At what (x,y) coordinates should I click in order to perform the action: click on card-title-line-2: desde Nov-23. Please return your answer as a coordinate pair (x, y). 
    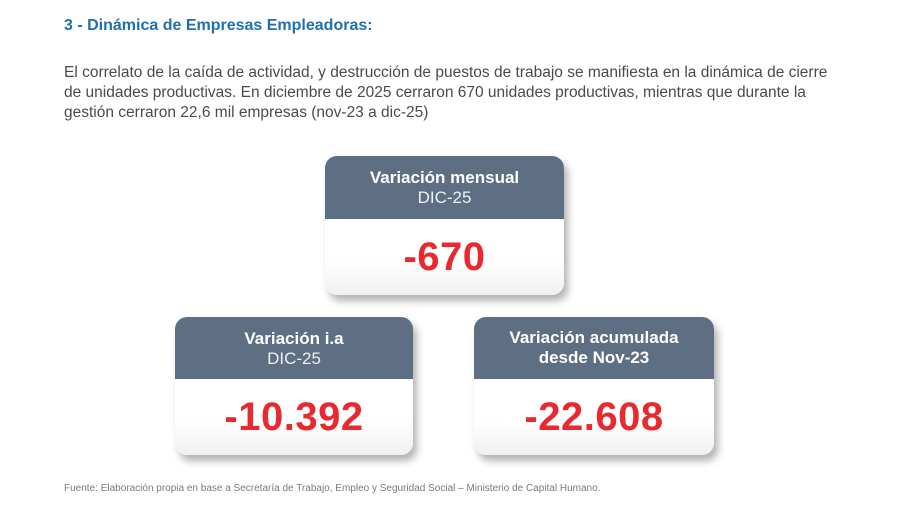
    Looking at the image, I should click on (594, 357).